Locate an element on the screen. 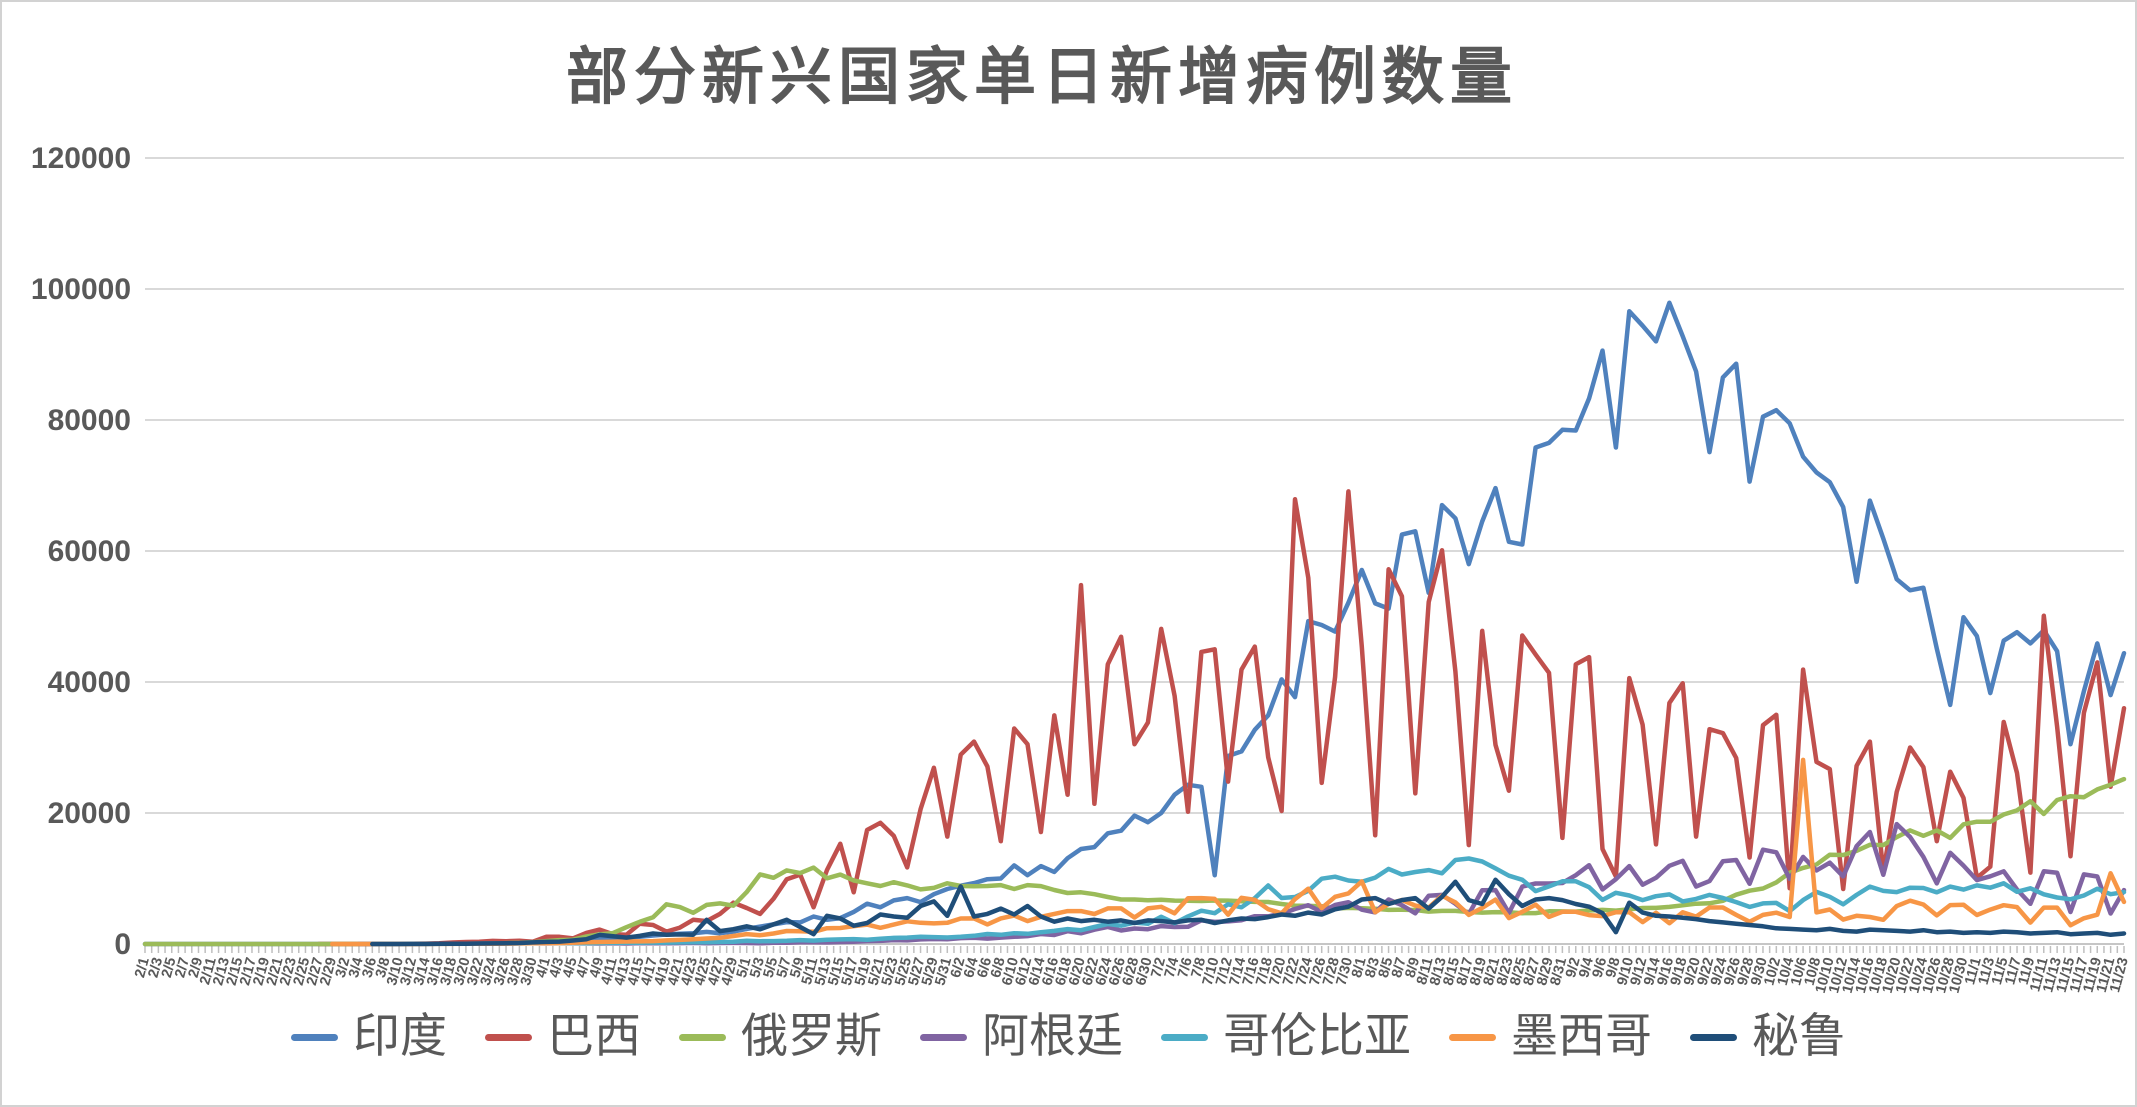 The image size is (2137, 1107). legend-item-russia: 俄罗斯 is located at coordinates (780, 1037).